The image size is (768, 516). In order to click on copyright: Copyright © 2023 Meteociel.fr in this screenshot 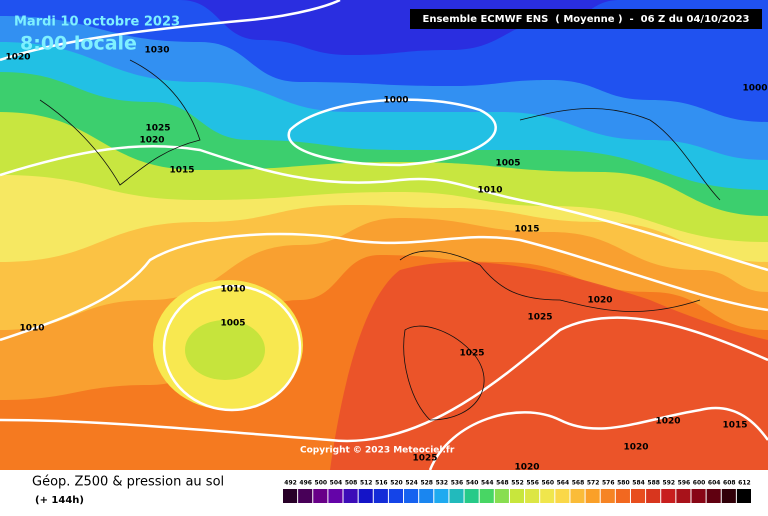, I will do `click(377, 451)`.